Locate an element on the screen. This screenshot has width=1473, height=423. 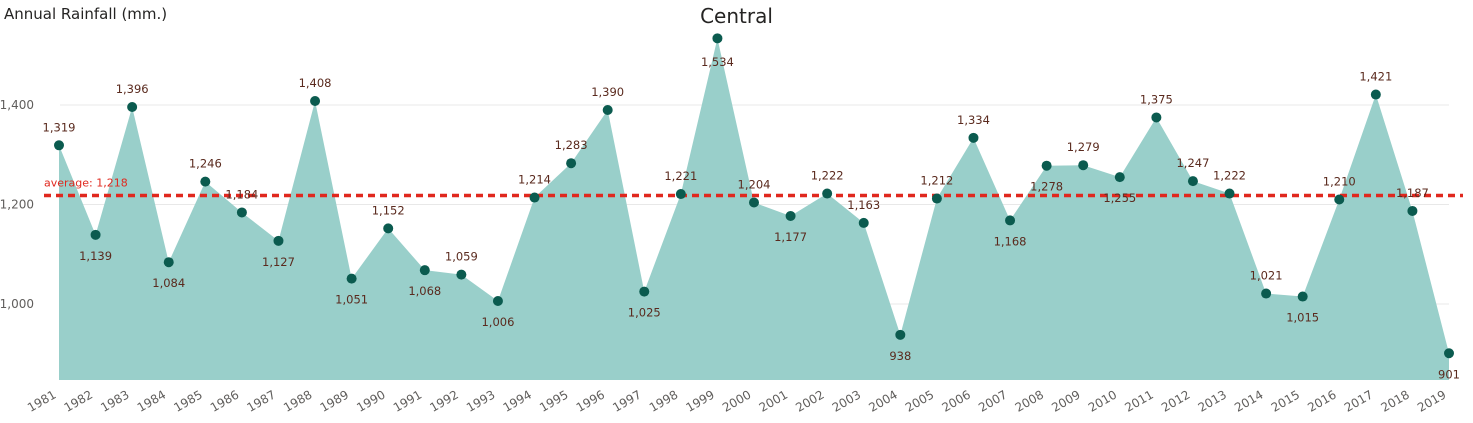
x-tick-label: 2009 is located at coordinates (1065, 400).